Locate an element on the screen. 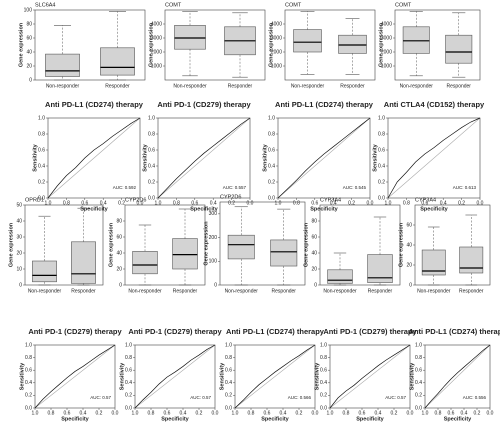 This screenshot has width=500, height=442. y-tick-label: 3000 is located at coordinates (276, 38).